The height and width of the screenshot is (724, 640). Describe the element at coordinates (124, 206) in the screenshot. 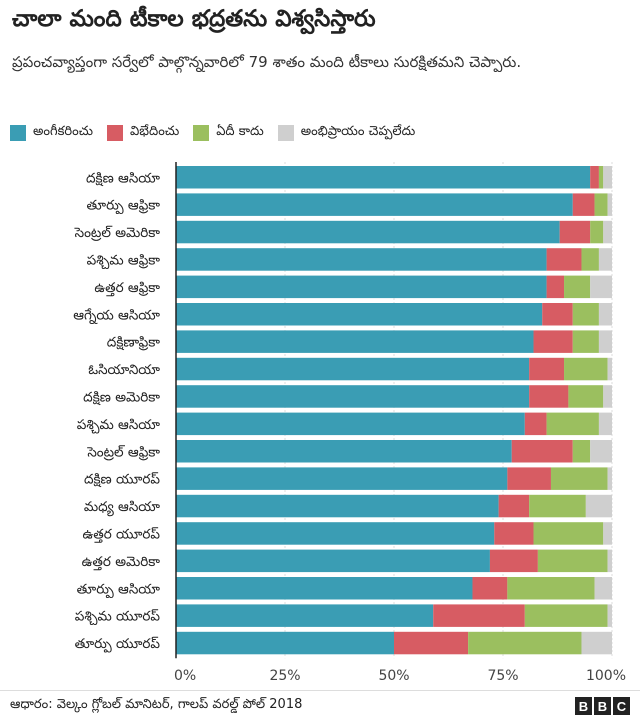

I see `category-label: తూర్పు ఆఫ్రికా` at that location.